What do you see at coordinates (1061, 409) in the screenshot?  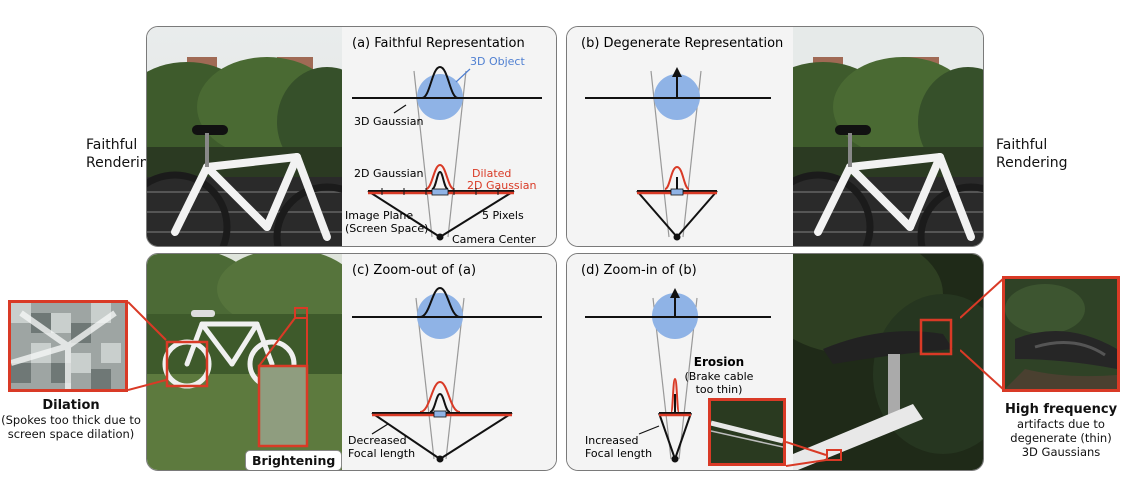 I see `high-freq-title: High frequency` at bounding box center [1061, 409].